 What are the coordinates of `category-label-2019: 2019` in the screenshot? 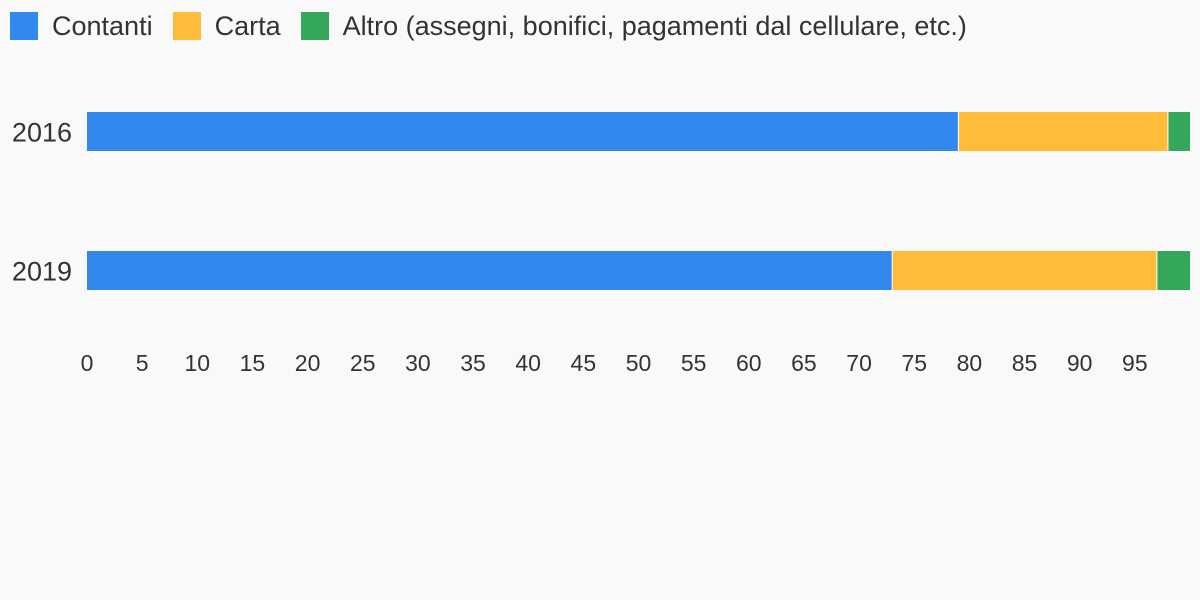 It's located at (42, 272).